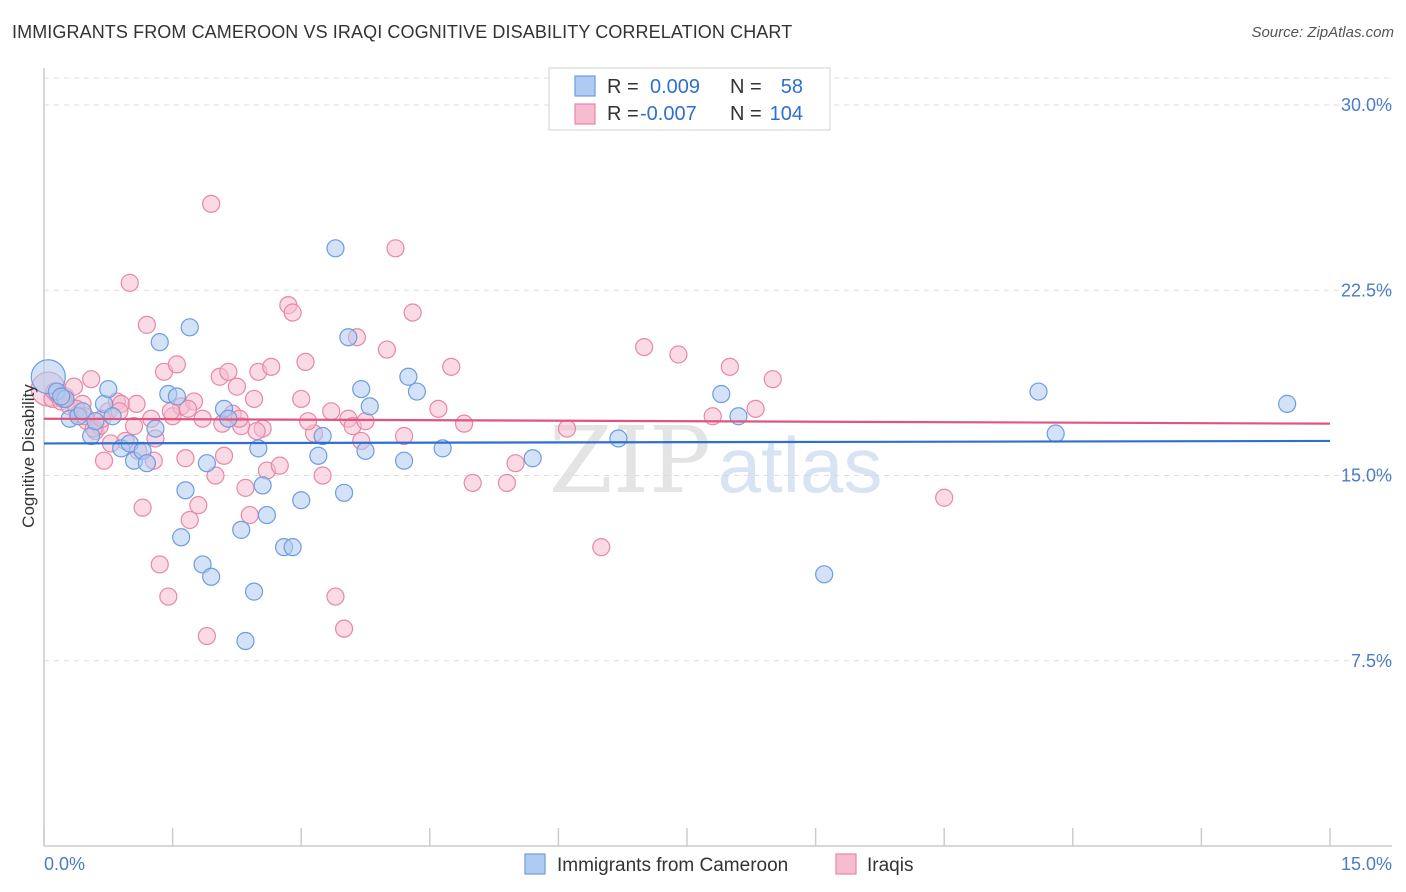  Describe the element at coordinates (792, 87) in the screenshot. I see `legend-n-value-cameroon: 58` at that location.